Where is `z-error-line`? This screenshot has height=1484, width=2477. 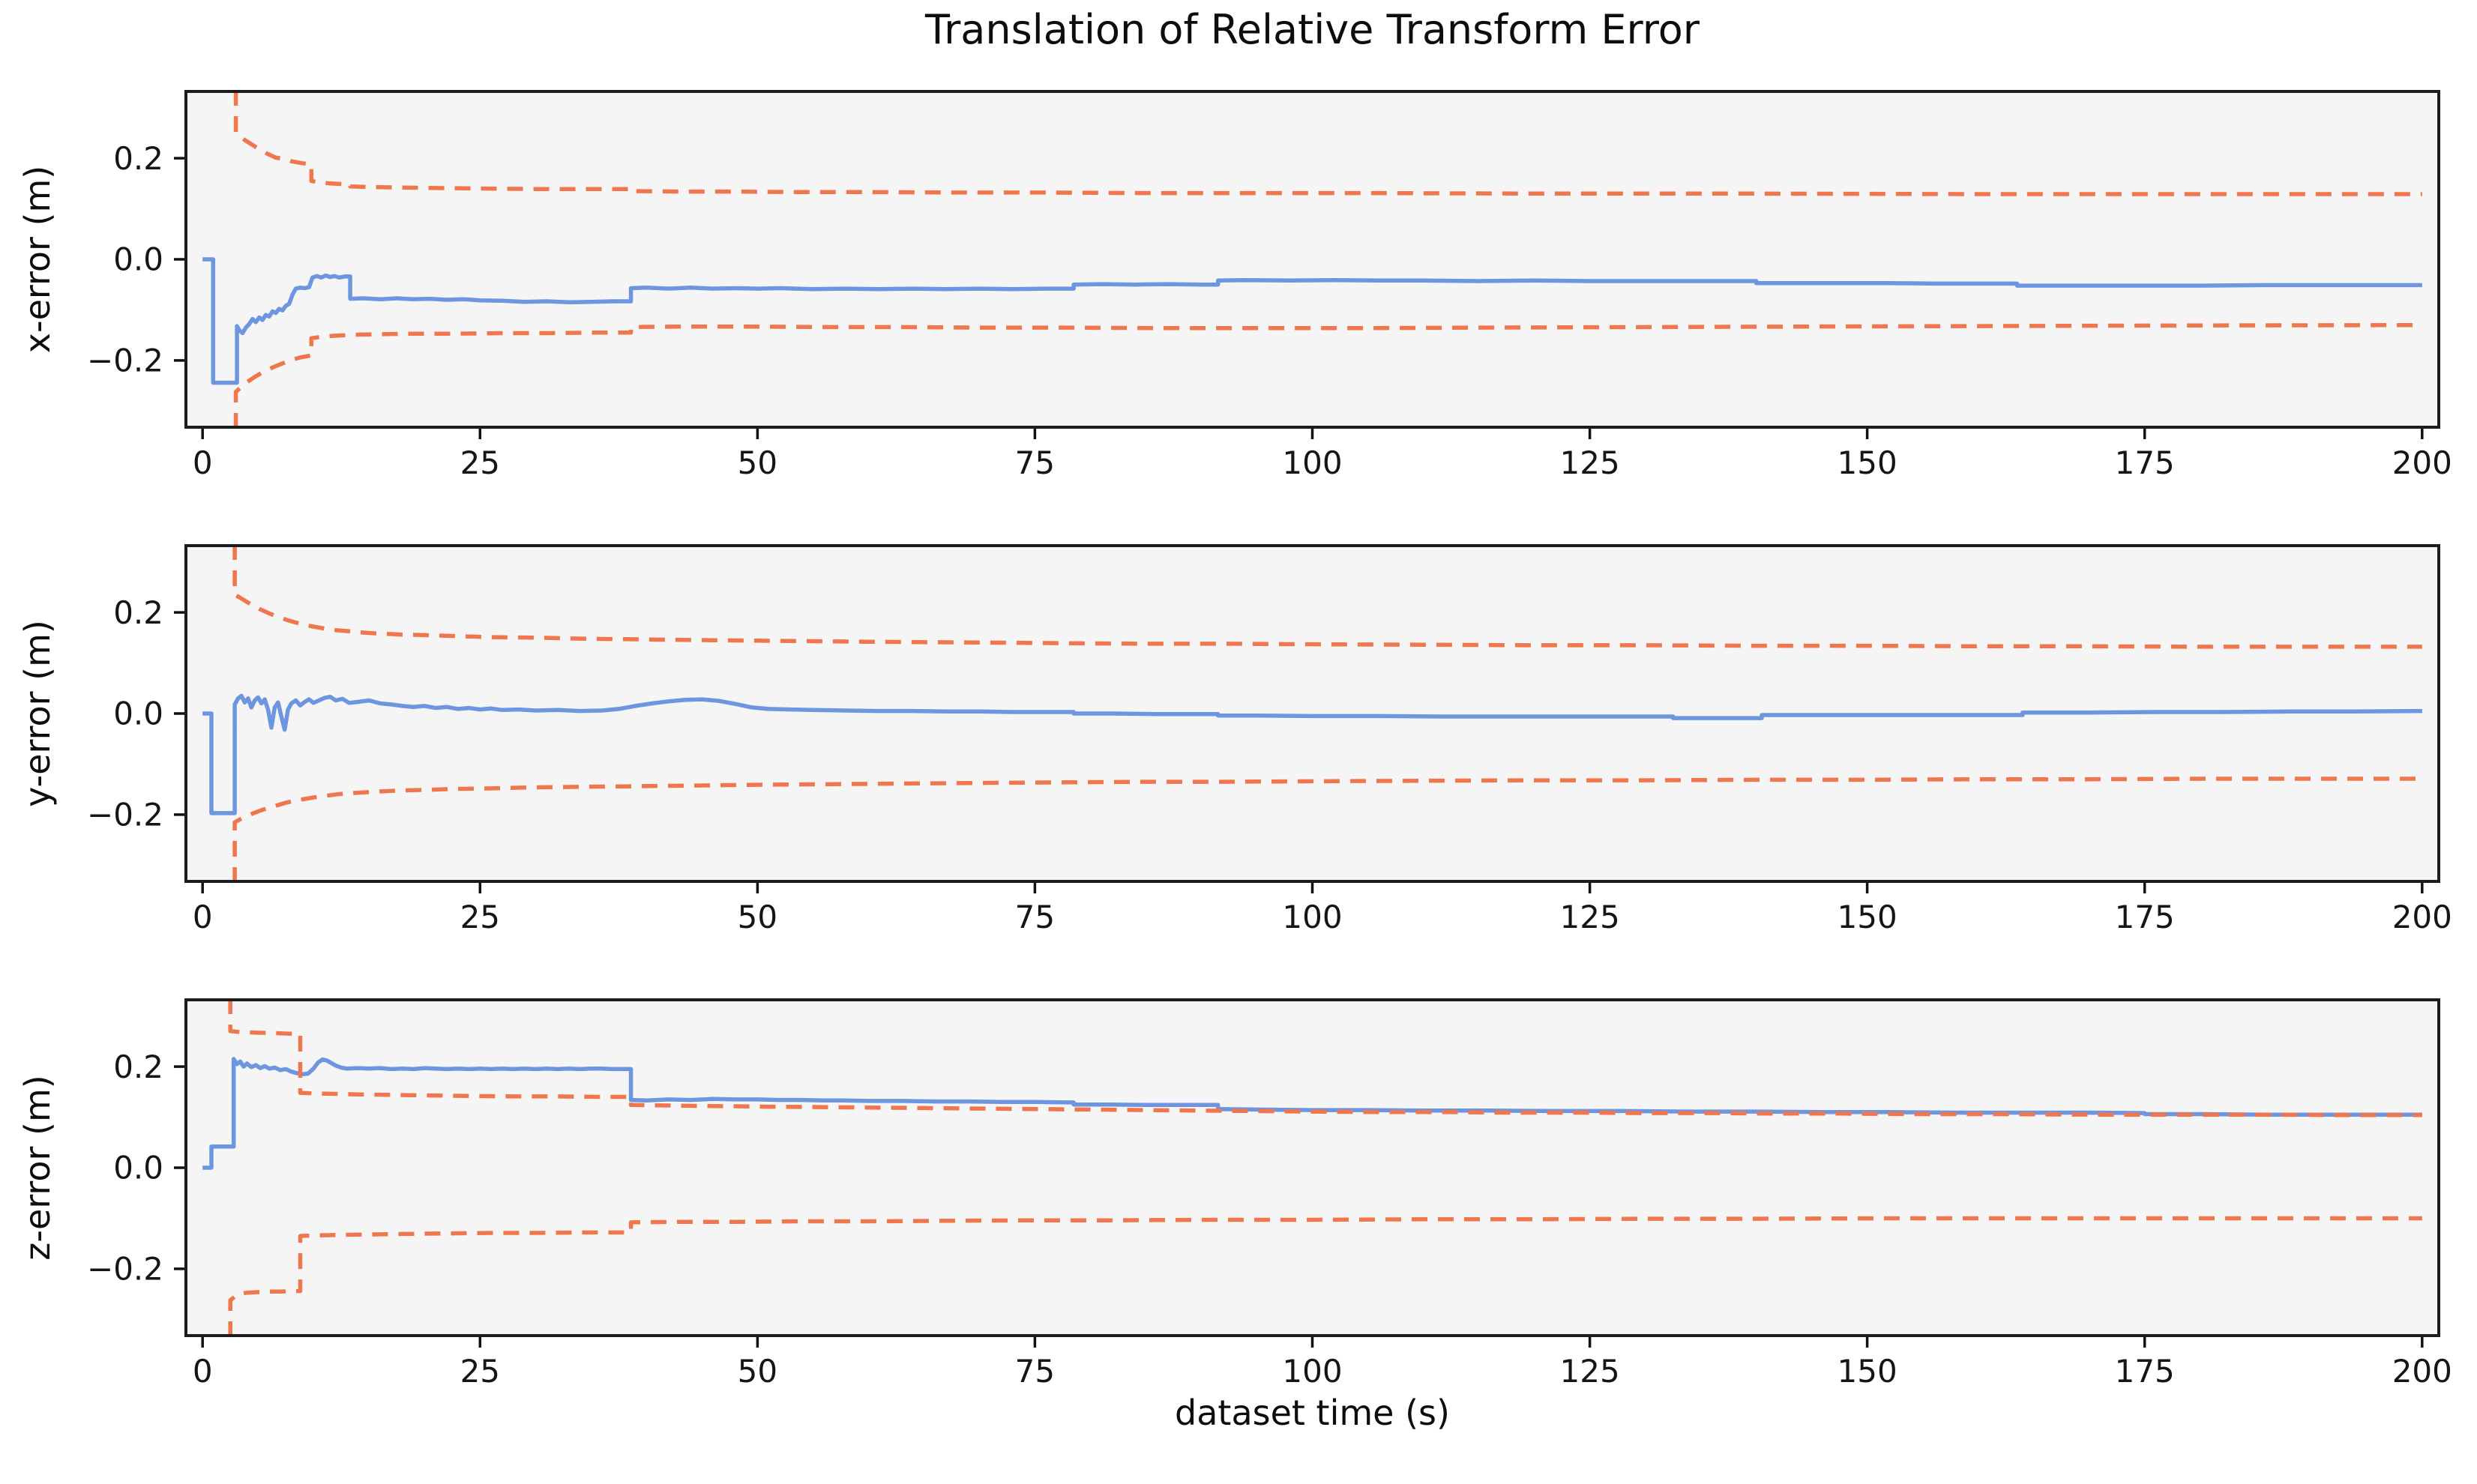 z-error-line is located at coordinates (1312, 1113).